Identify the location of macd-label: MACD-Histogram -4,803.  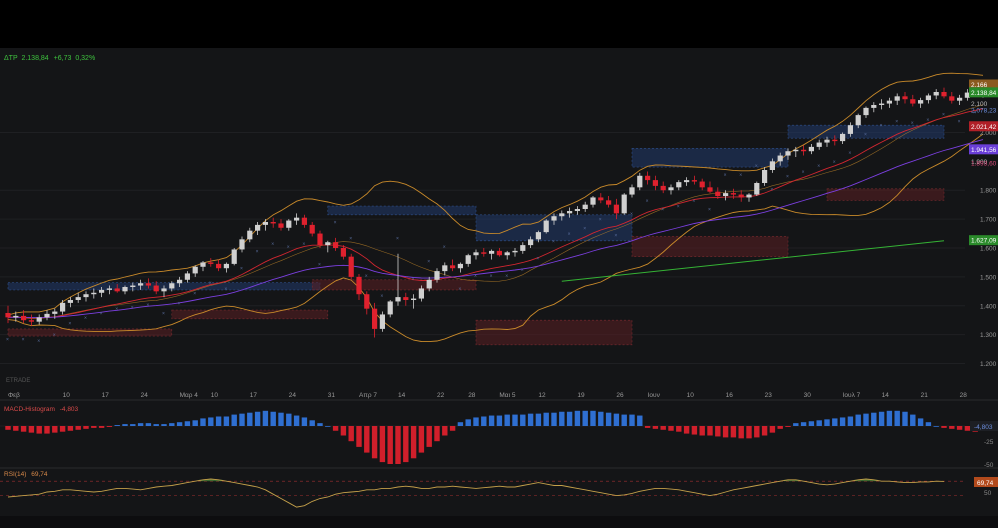
(41, 409).